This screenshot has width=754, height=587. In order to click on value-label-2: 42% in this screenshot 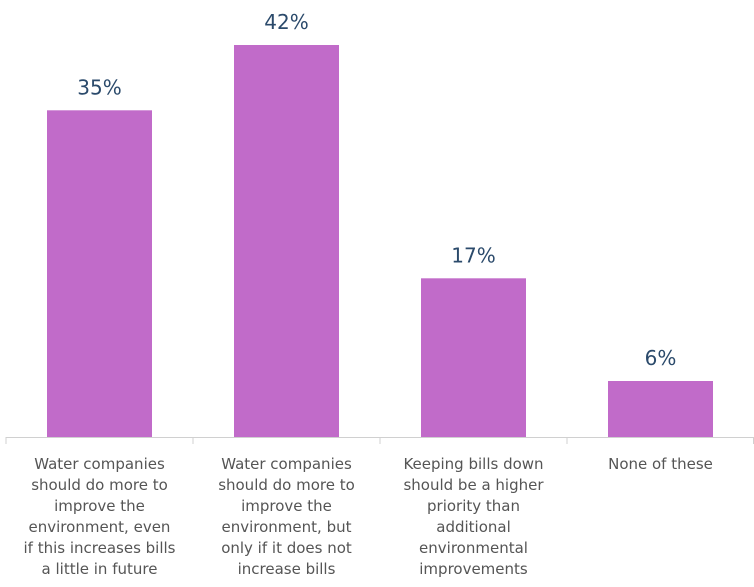, I will do `click(286, 22)`.